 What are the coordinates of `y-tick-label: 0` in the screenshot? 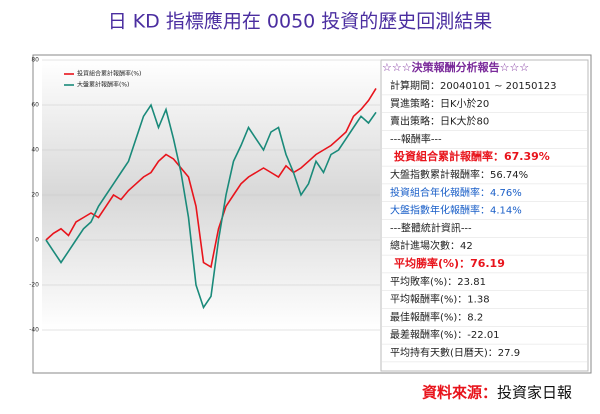 It's located at (37, 240).